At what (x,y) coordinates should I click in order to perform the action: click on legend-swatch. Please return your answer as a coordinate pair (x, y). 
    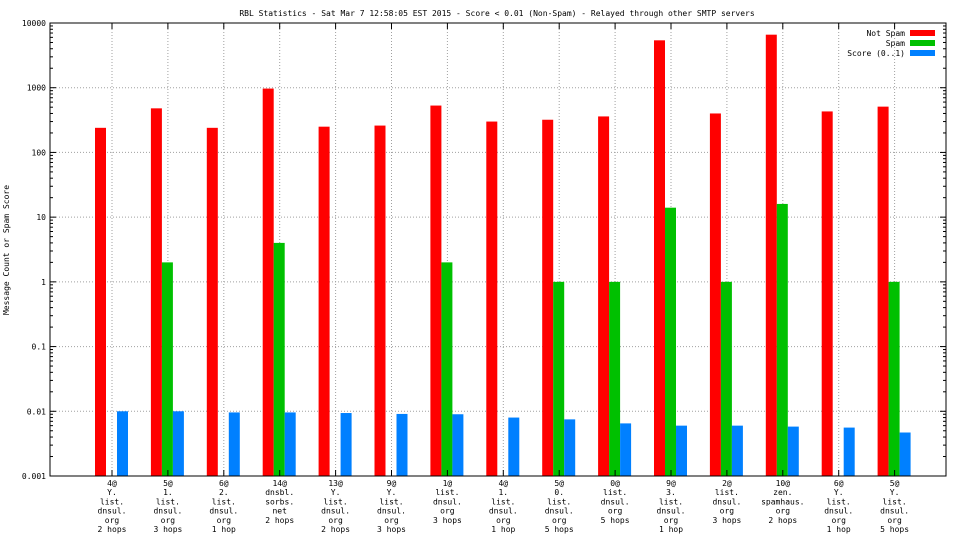
    Looking at the image, I should click on (922, 33).